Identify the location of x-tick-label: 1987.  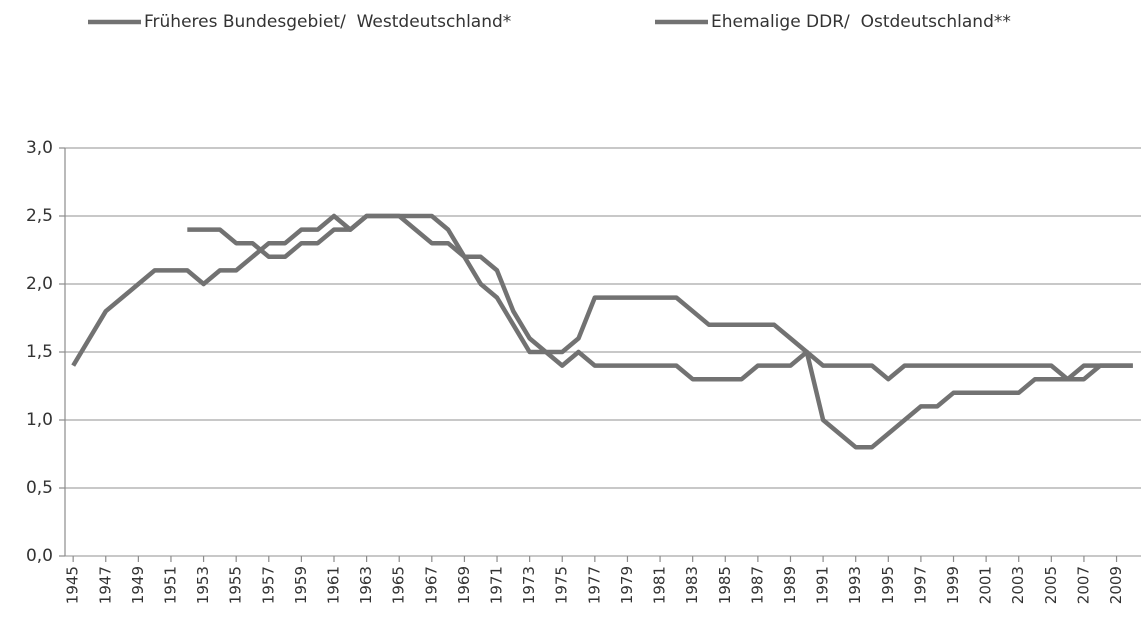
(757, 585).